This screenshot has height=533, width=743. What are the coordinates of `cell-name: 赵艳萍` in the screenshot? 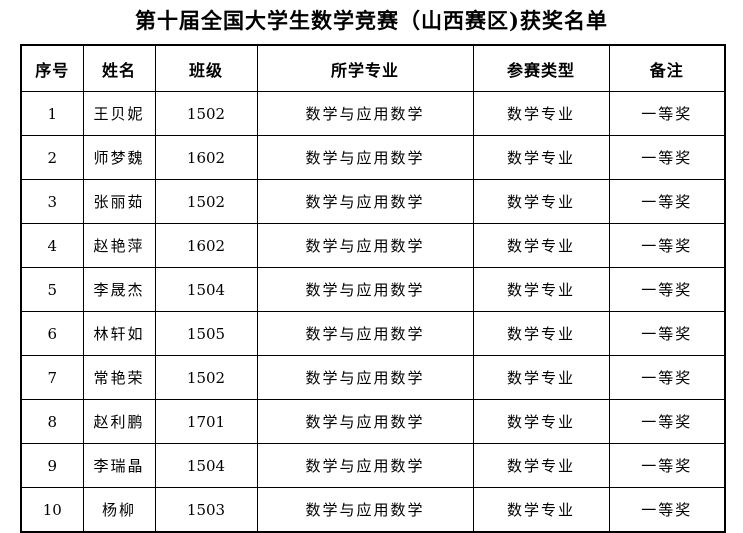 It's located at (119, 245).